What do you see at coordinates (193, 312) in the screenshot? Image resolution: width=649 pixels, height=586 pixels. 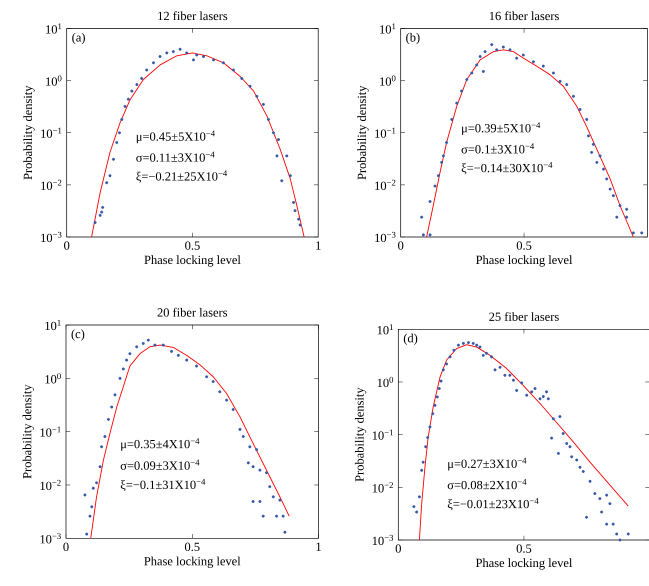 I see `chart-title: 20 fiber lasers` at bounding box center [193, 312].